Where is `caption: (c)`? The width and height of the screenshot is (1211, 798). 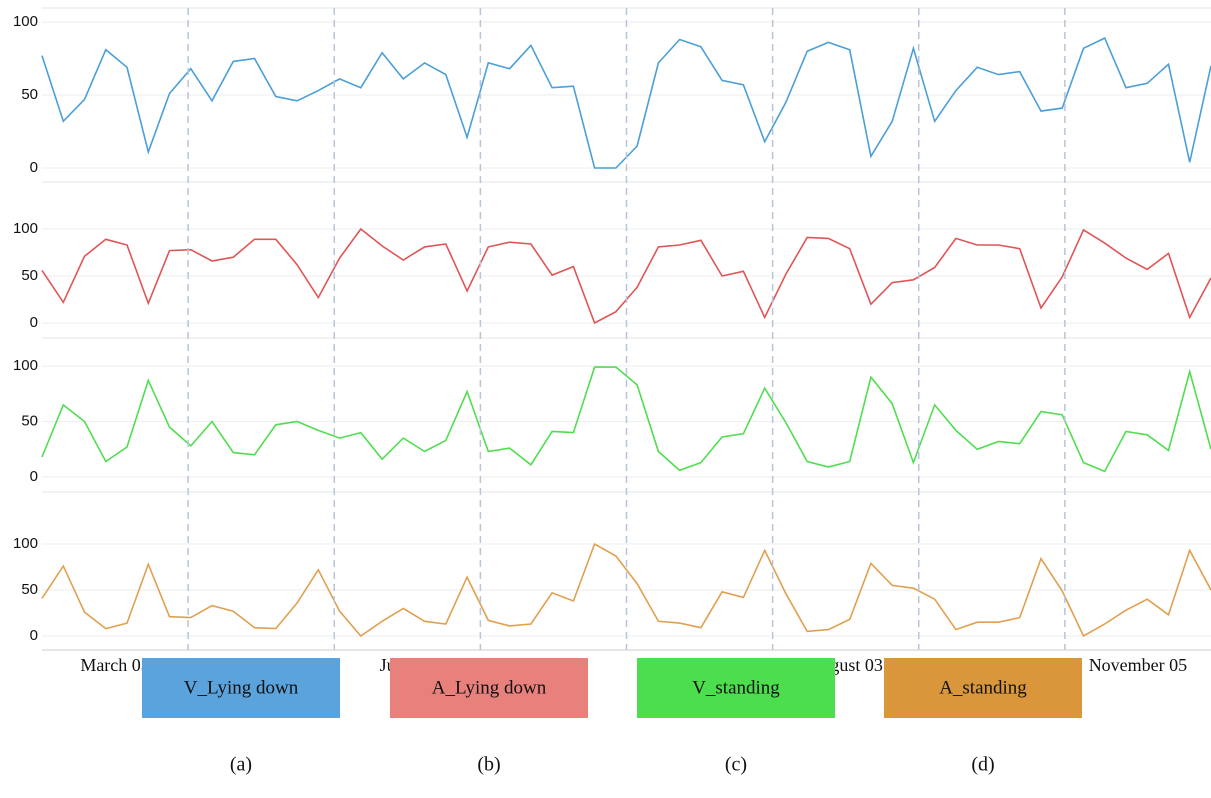
caption: (c) is located at coordinates (736, 765).